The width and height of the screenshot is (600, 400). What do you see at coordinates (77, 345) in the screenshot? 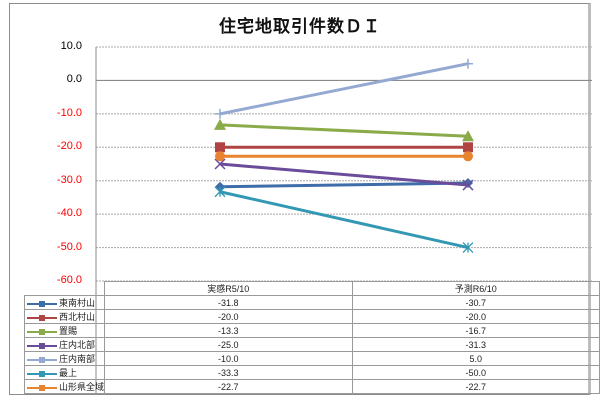
I see `series-name: 庄内北部` at bounding box center [77, 345].